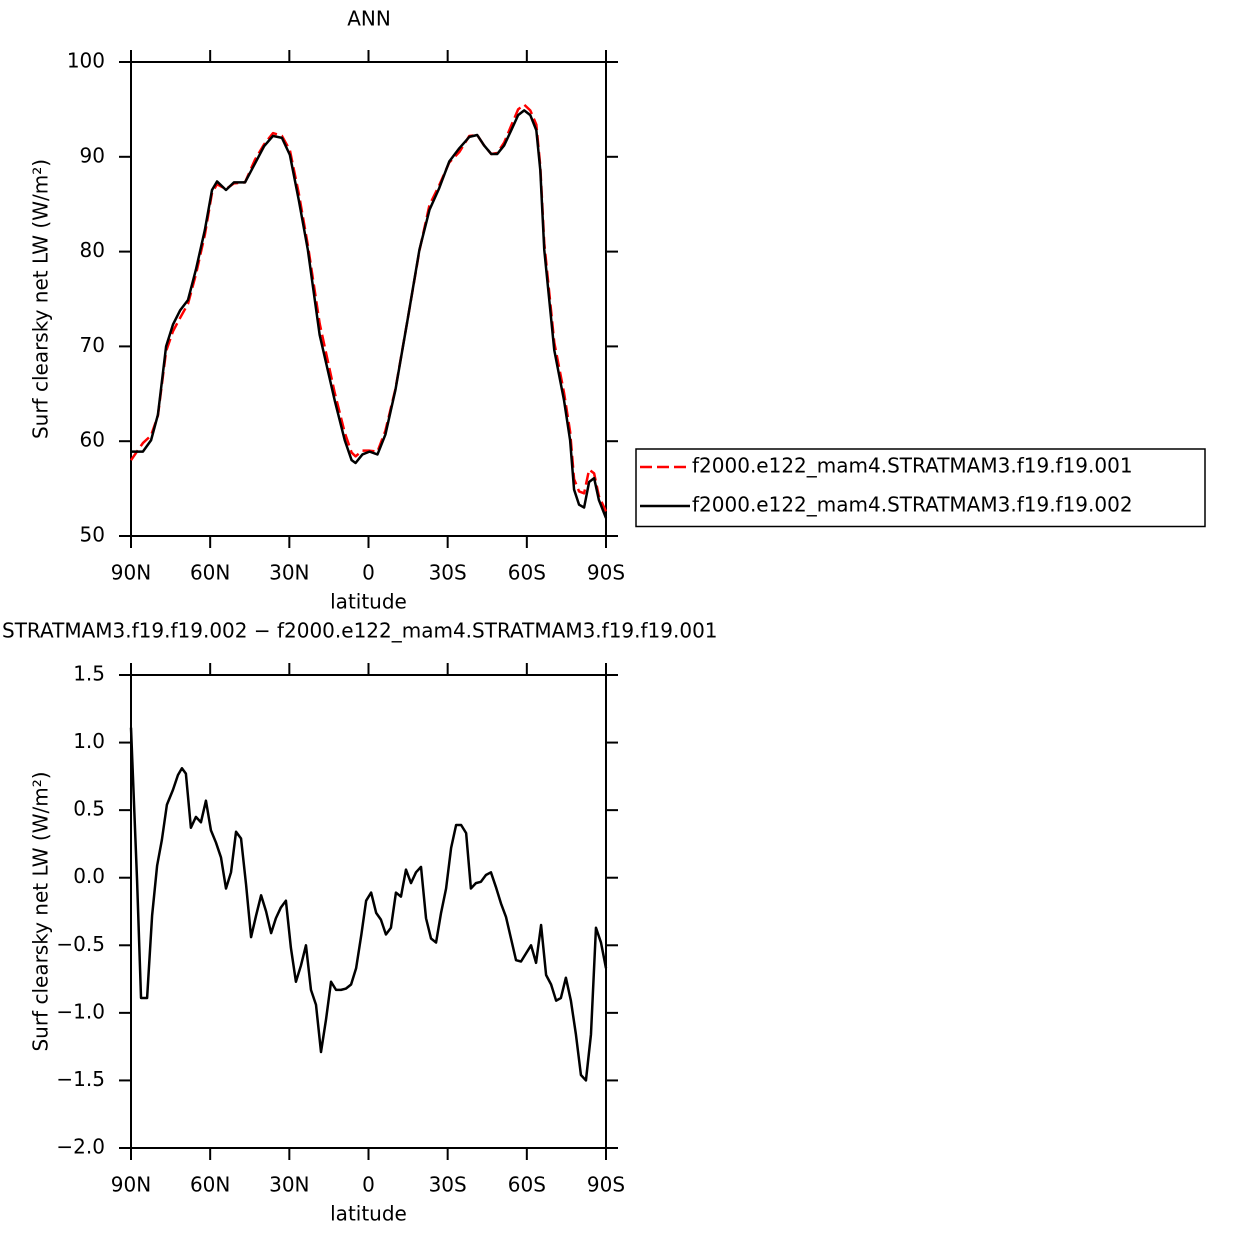  I want to click on y-tick-label: 50, so click(92, 535).